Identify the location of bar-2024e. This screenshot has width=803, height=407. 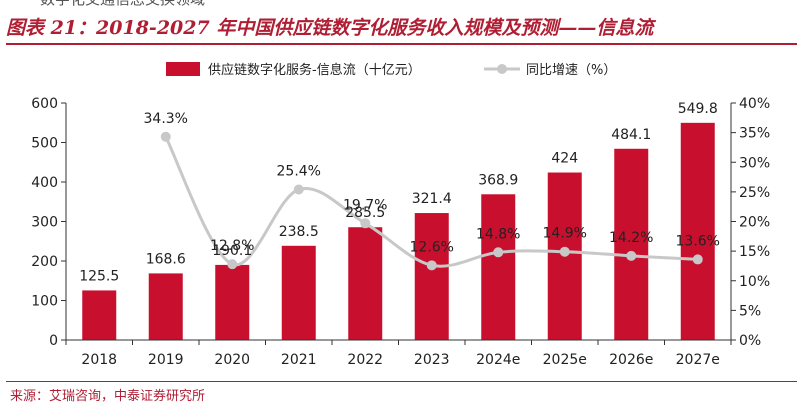
(498, 267).